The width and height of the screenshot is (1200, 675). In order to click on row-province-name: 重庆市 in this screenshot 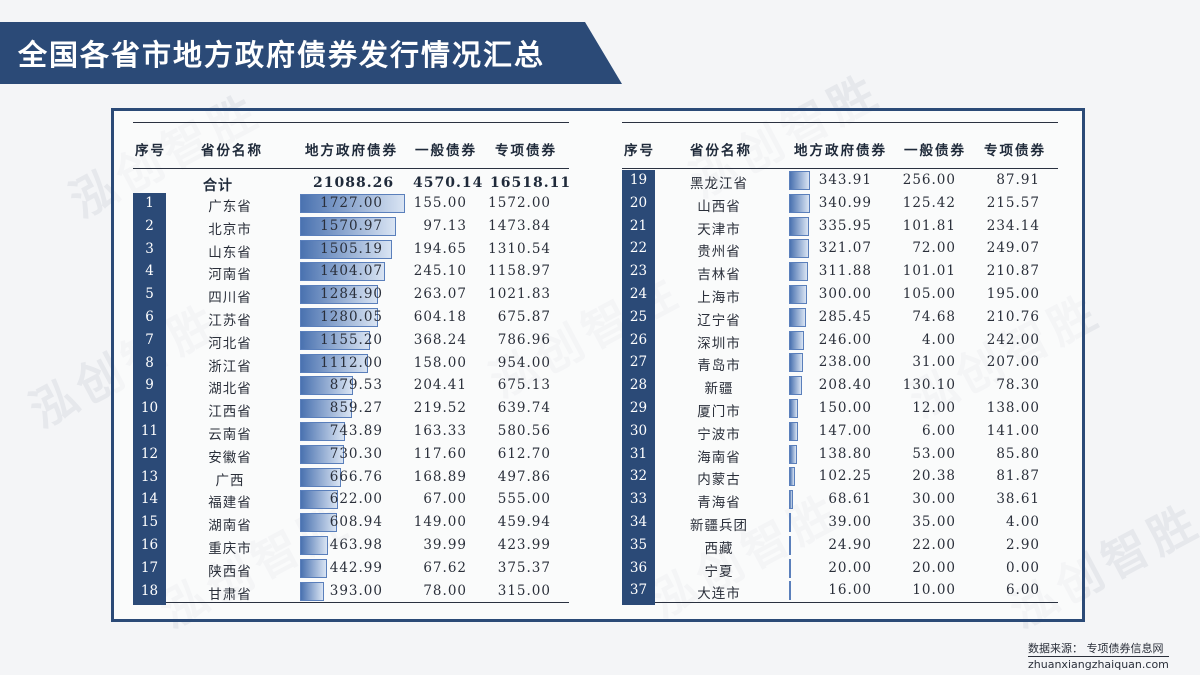, I will do `click(230, 549)`.